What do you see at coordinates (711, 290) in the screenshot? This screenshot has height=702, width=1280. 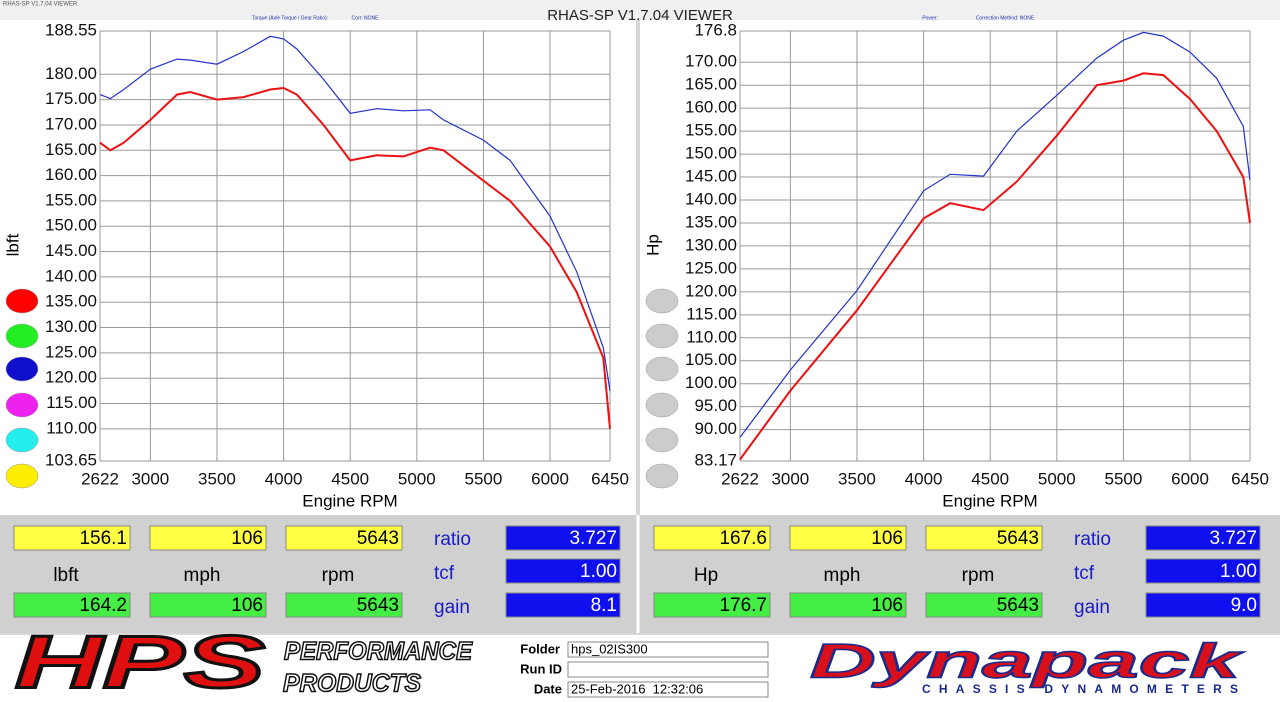 I see `y-tick-label: 120.00` at bounding box center [711, 290].